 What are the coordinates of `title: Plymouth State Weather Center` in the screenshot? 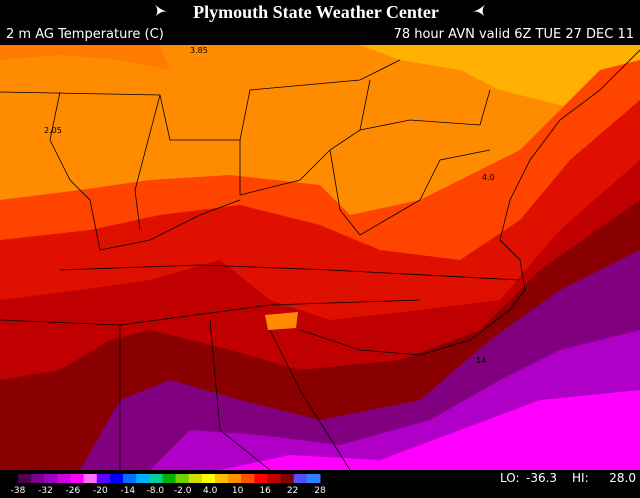 It's located at (316, 12).